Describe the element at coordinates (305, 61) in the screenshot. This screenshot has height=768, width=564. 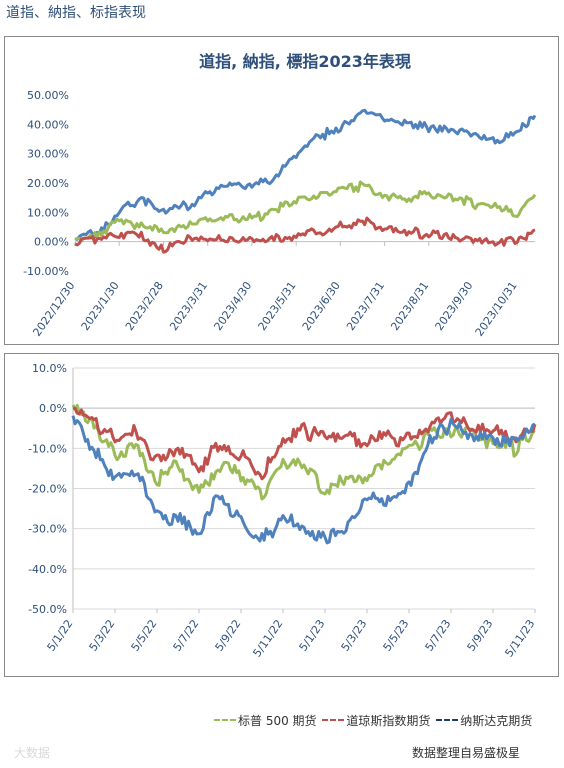
I see `chart-title: 道指, 納指, 標指2023年表現` at that location.